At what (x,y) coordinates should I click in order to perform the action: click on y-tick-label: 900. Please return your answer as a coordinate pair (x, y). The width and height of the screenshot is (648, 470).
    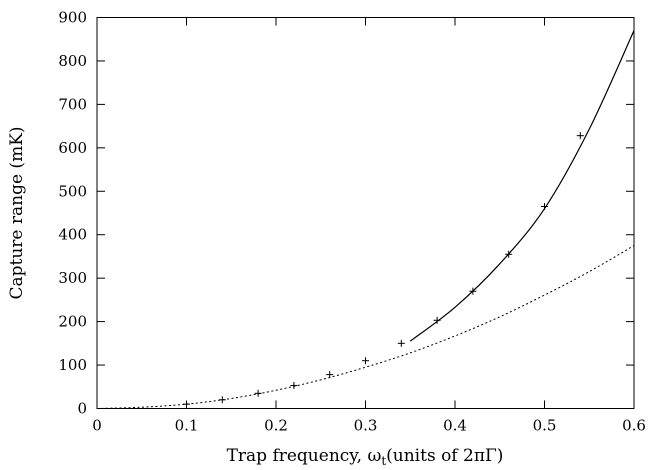
    Looking at the image, I should click on (72, 18).